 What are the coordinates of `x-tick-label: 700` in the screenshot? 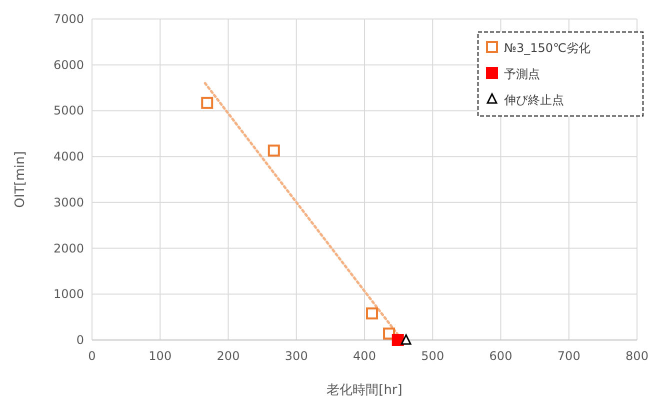 It's located at (568, 356).